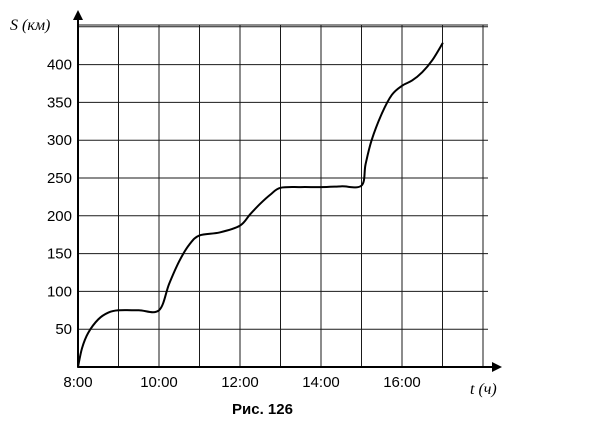 The height and width of the screenshot is (431, 600). Describe the element at coordinates (262, 409) in the screenshot. I see `figure-caption: Рис. 126` at that location.